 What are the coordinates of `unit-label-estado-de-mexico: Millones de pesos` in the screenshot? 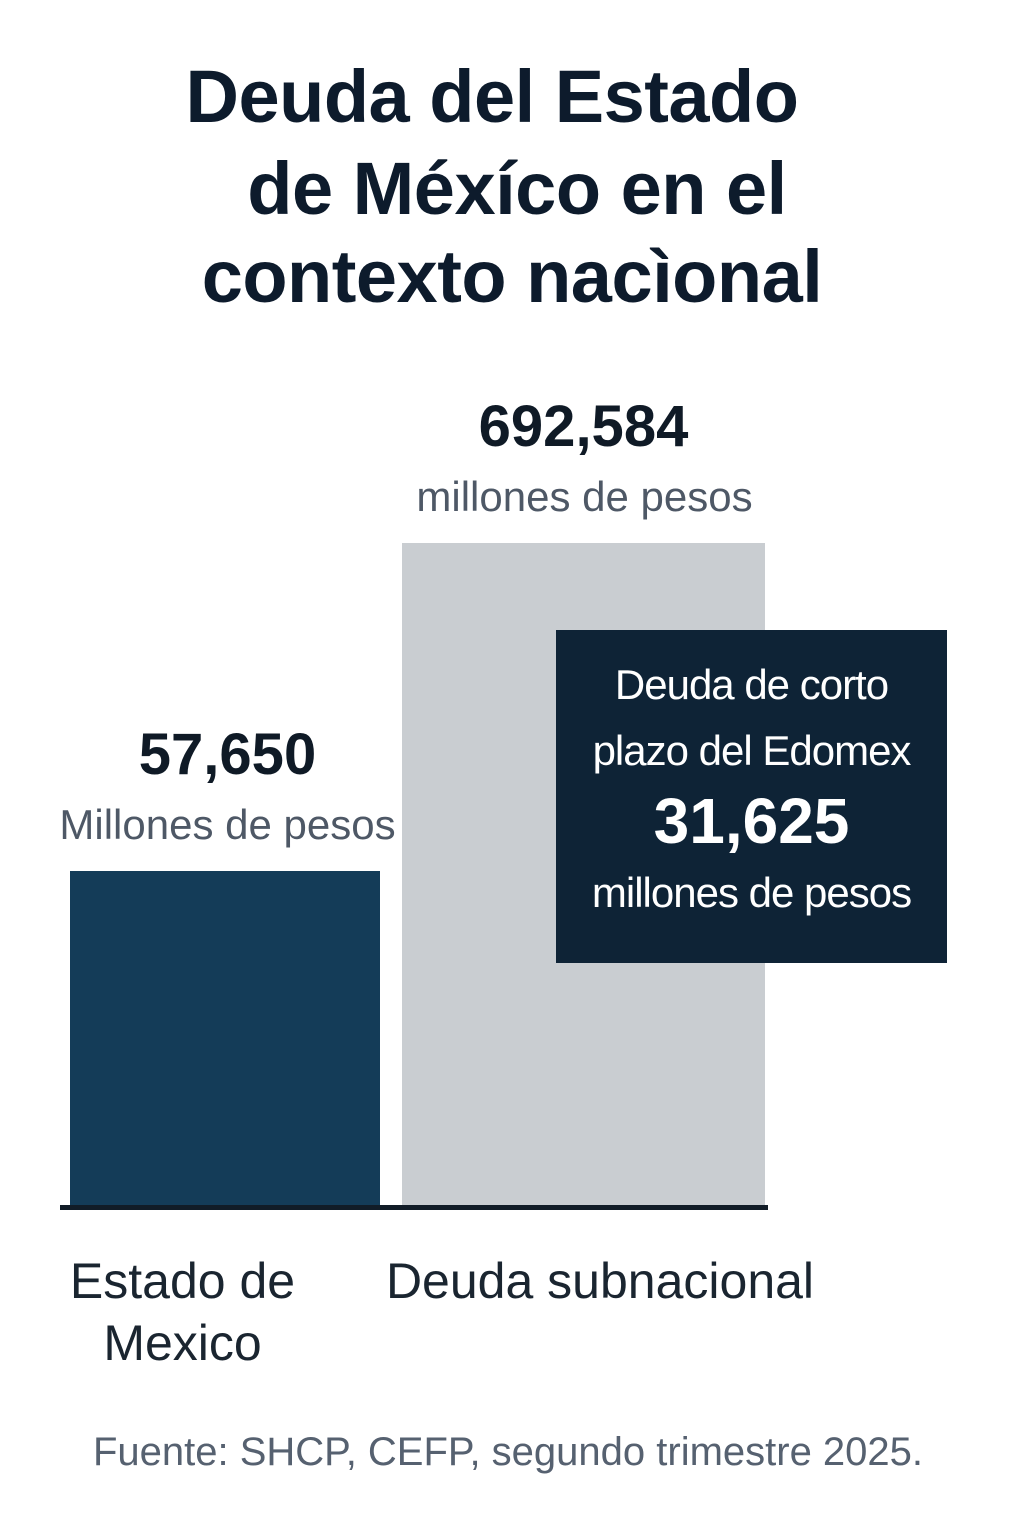 It's located at (227, 824).